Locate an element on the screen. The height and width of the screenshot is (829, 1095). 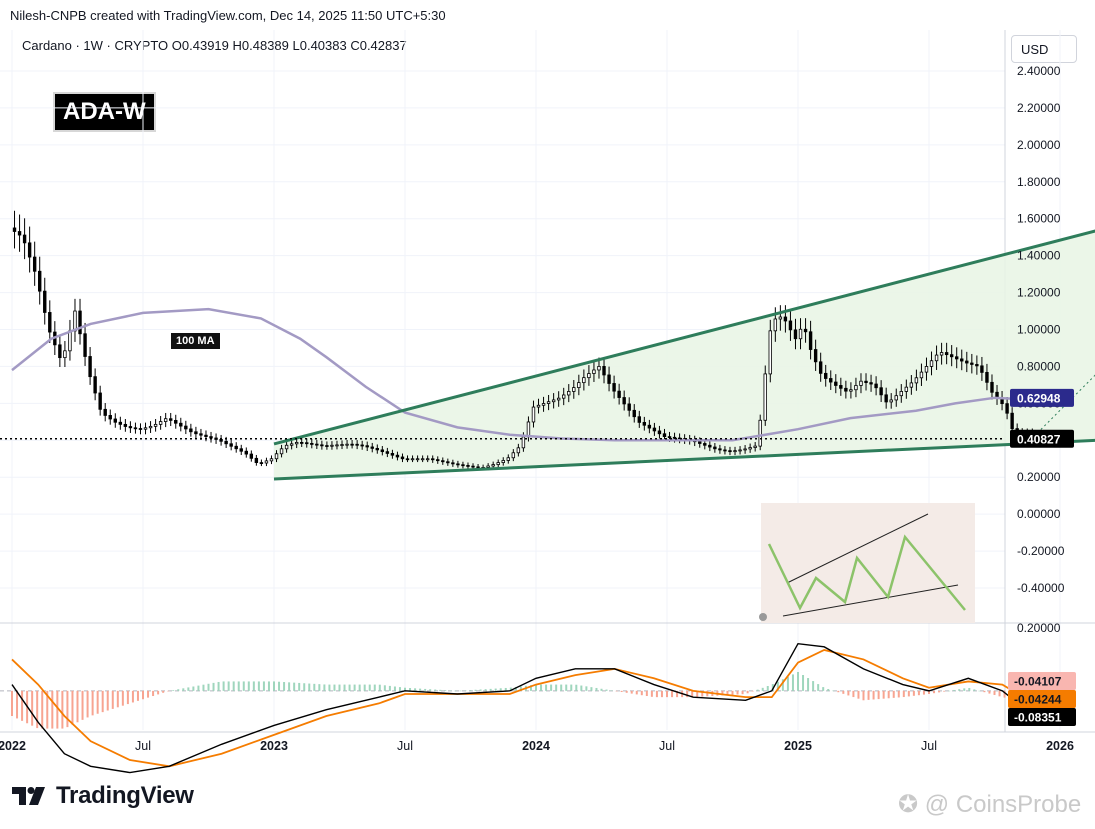
price-tick-label: 2.00000 is located at coordinates (1039, 145).